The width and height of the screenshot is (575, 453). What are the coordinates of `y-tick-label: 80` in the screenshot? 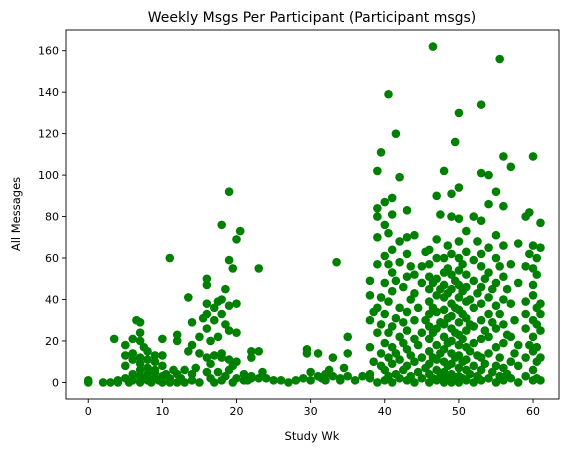 It's located at (52, 217).